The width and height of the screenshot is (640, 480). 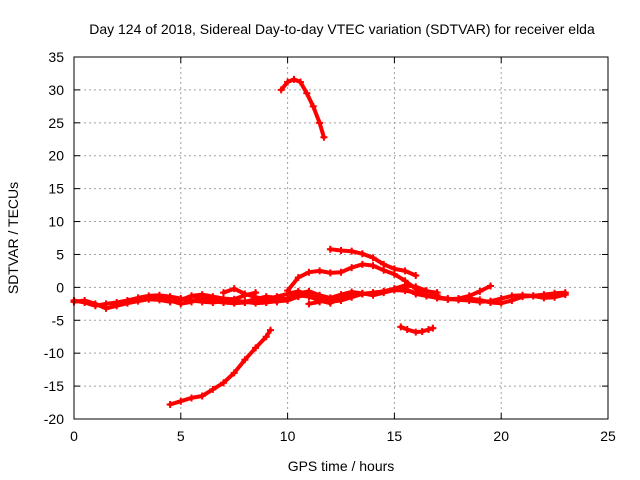 I want to click on x-tick-label: 5, so click(x=181, y=436).